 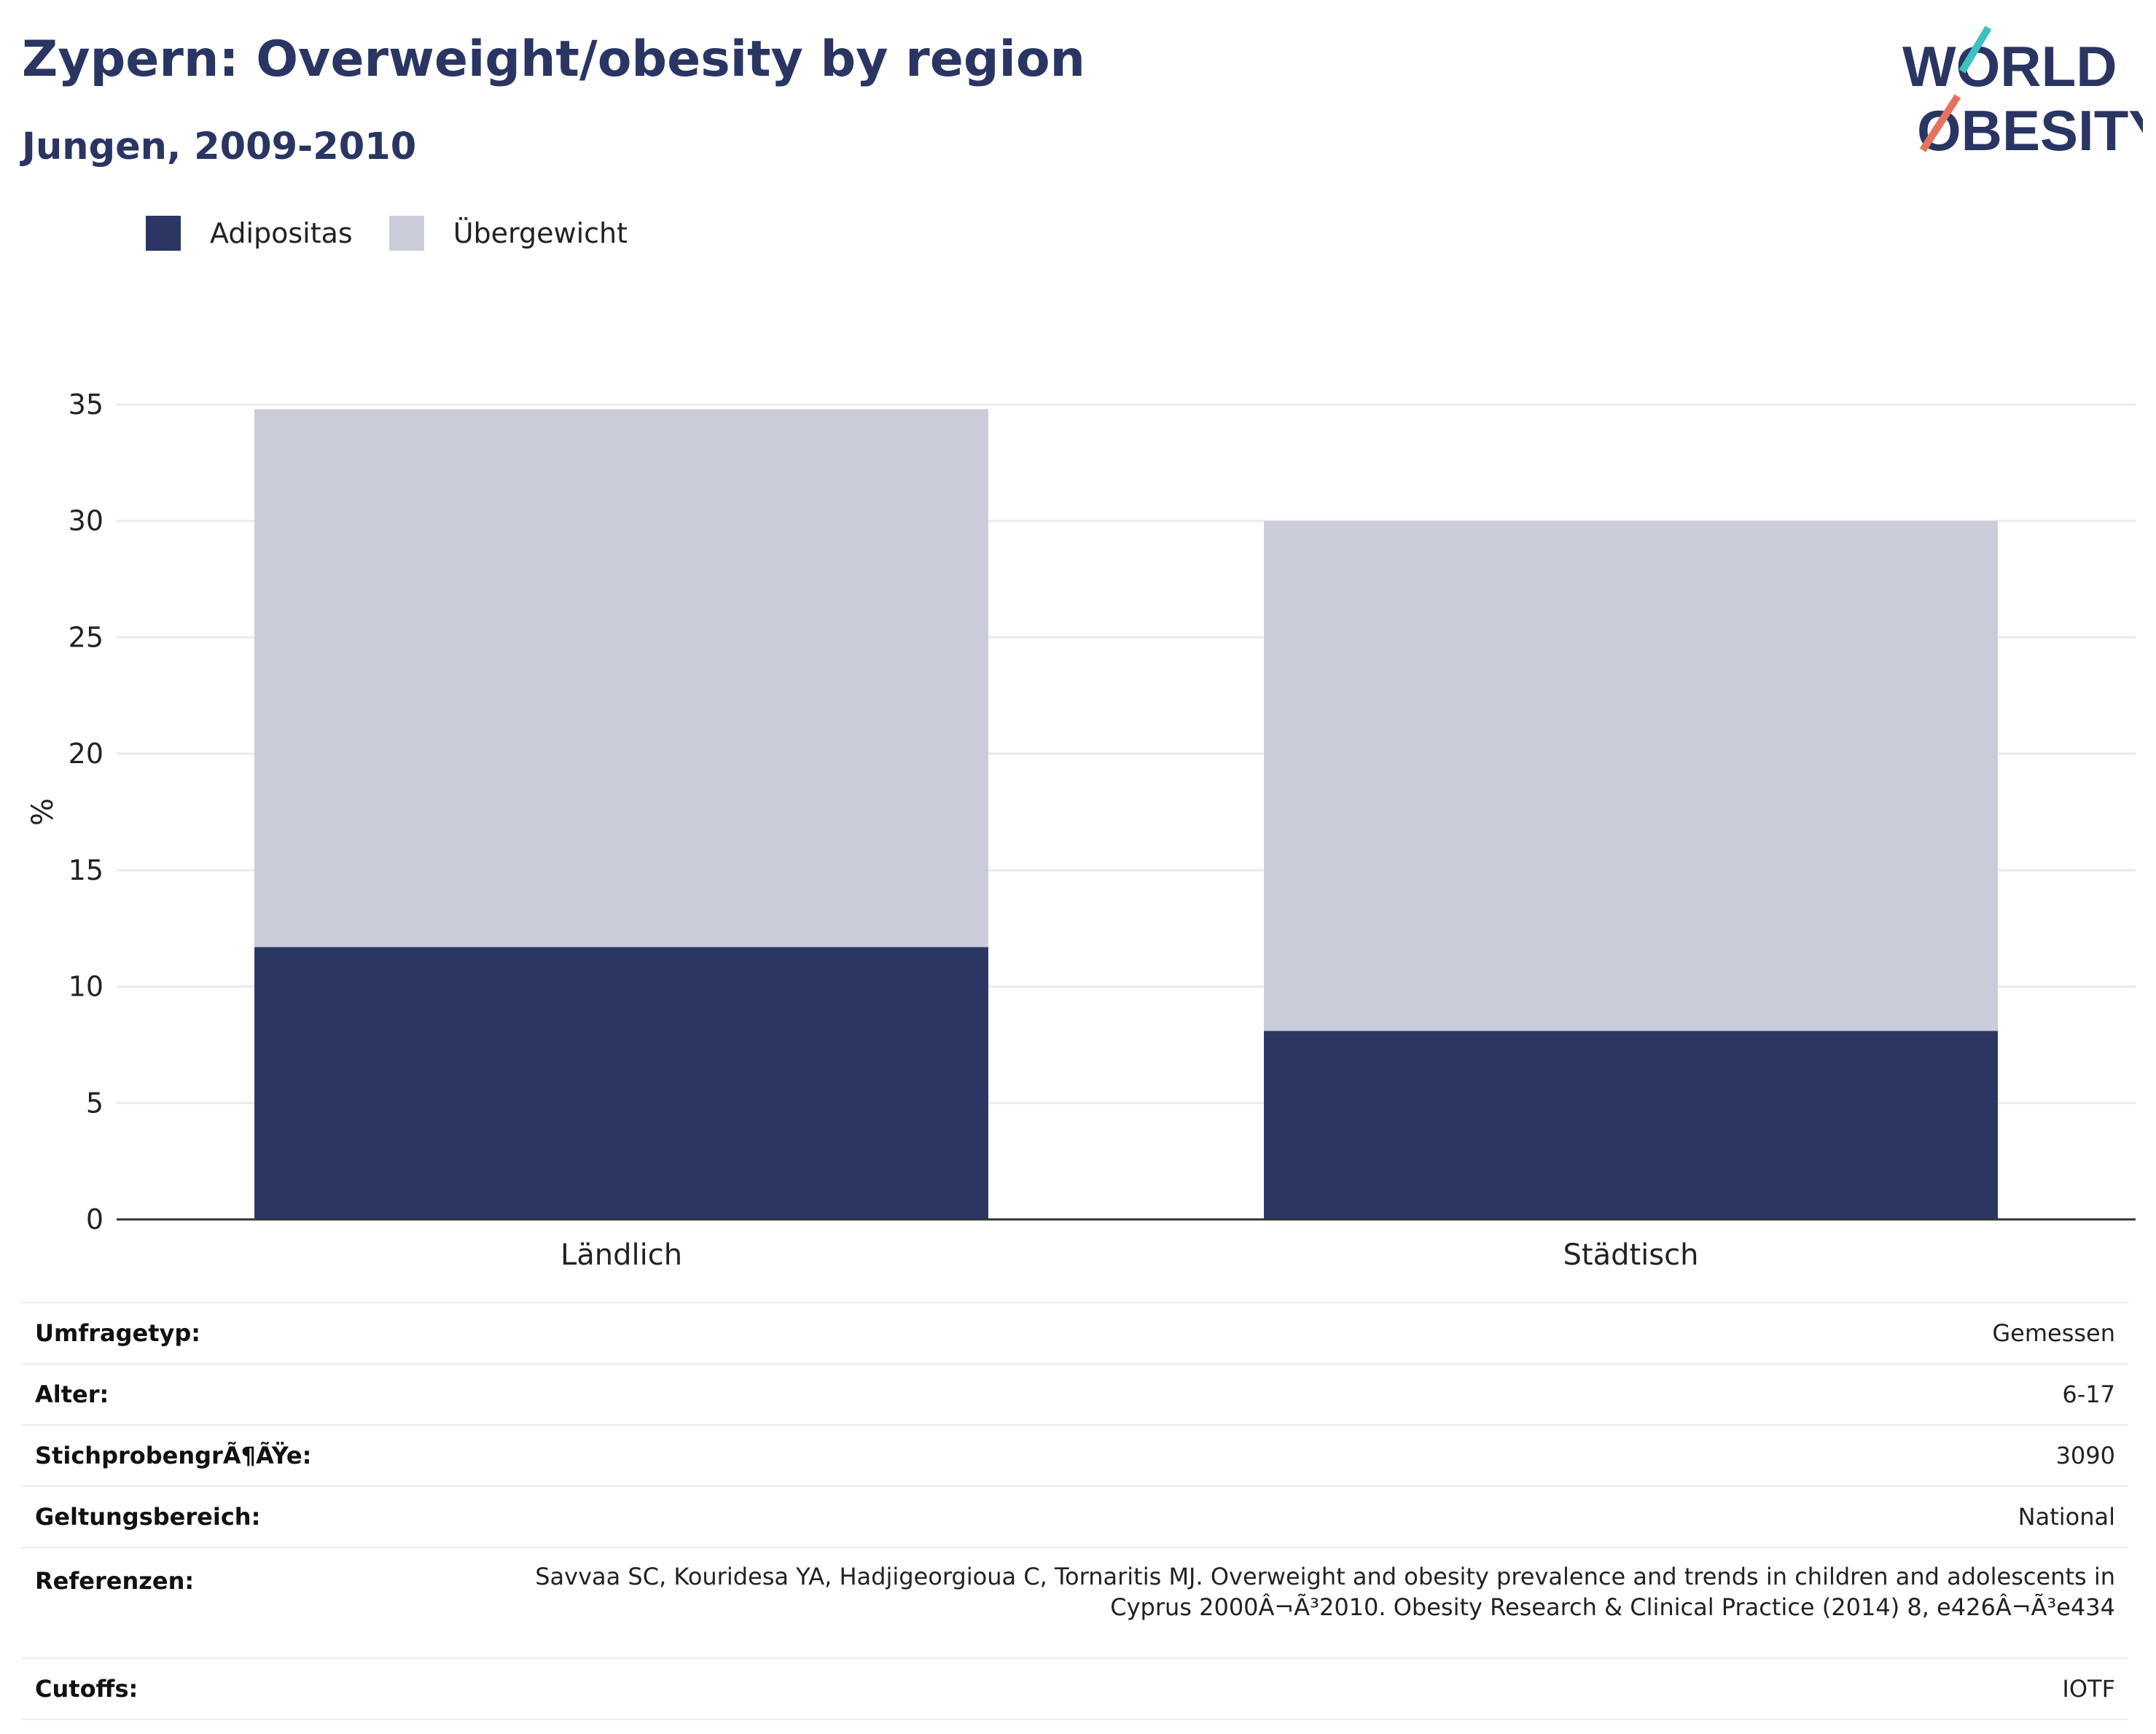 What do you see at coordinates (2010, 66) in the screenshot?
I see `logo-line1: WORLD` at bounding box center [2010, 66].